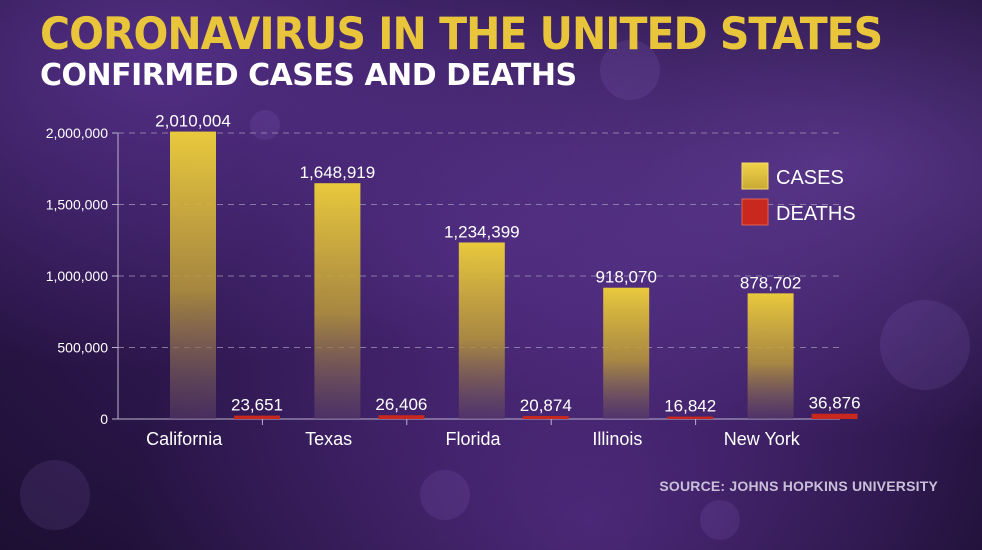 This screenshot has width=982, height=550. Describe the element at coordinates (308, 75) in the screenshot. I see `chart-subtitle: CONFIRMED CASES AND DEATHS` at that location.